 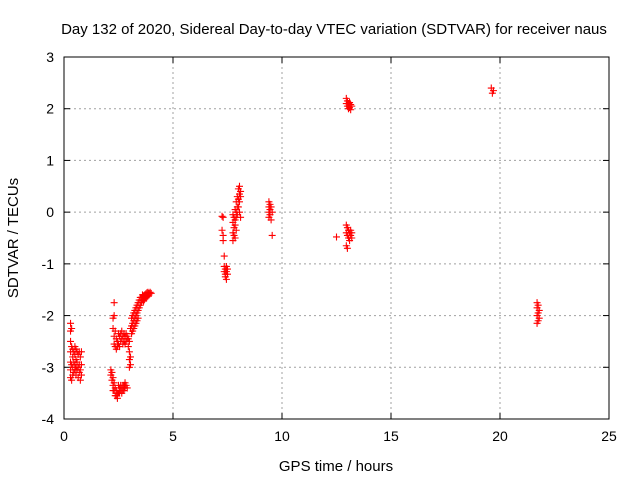 I want to click on x-tick-labels: 0 5 10 15 20 25, so click(x=338, y=436).